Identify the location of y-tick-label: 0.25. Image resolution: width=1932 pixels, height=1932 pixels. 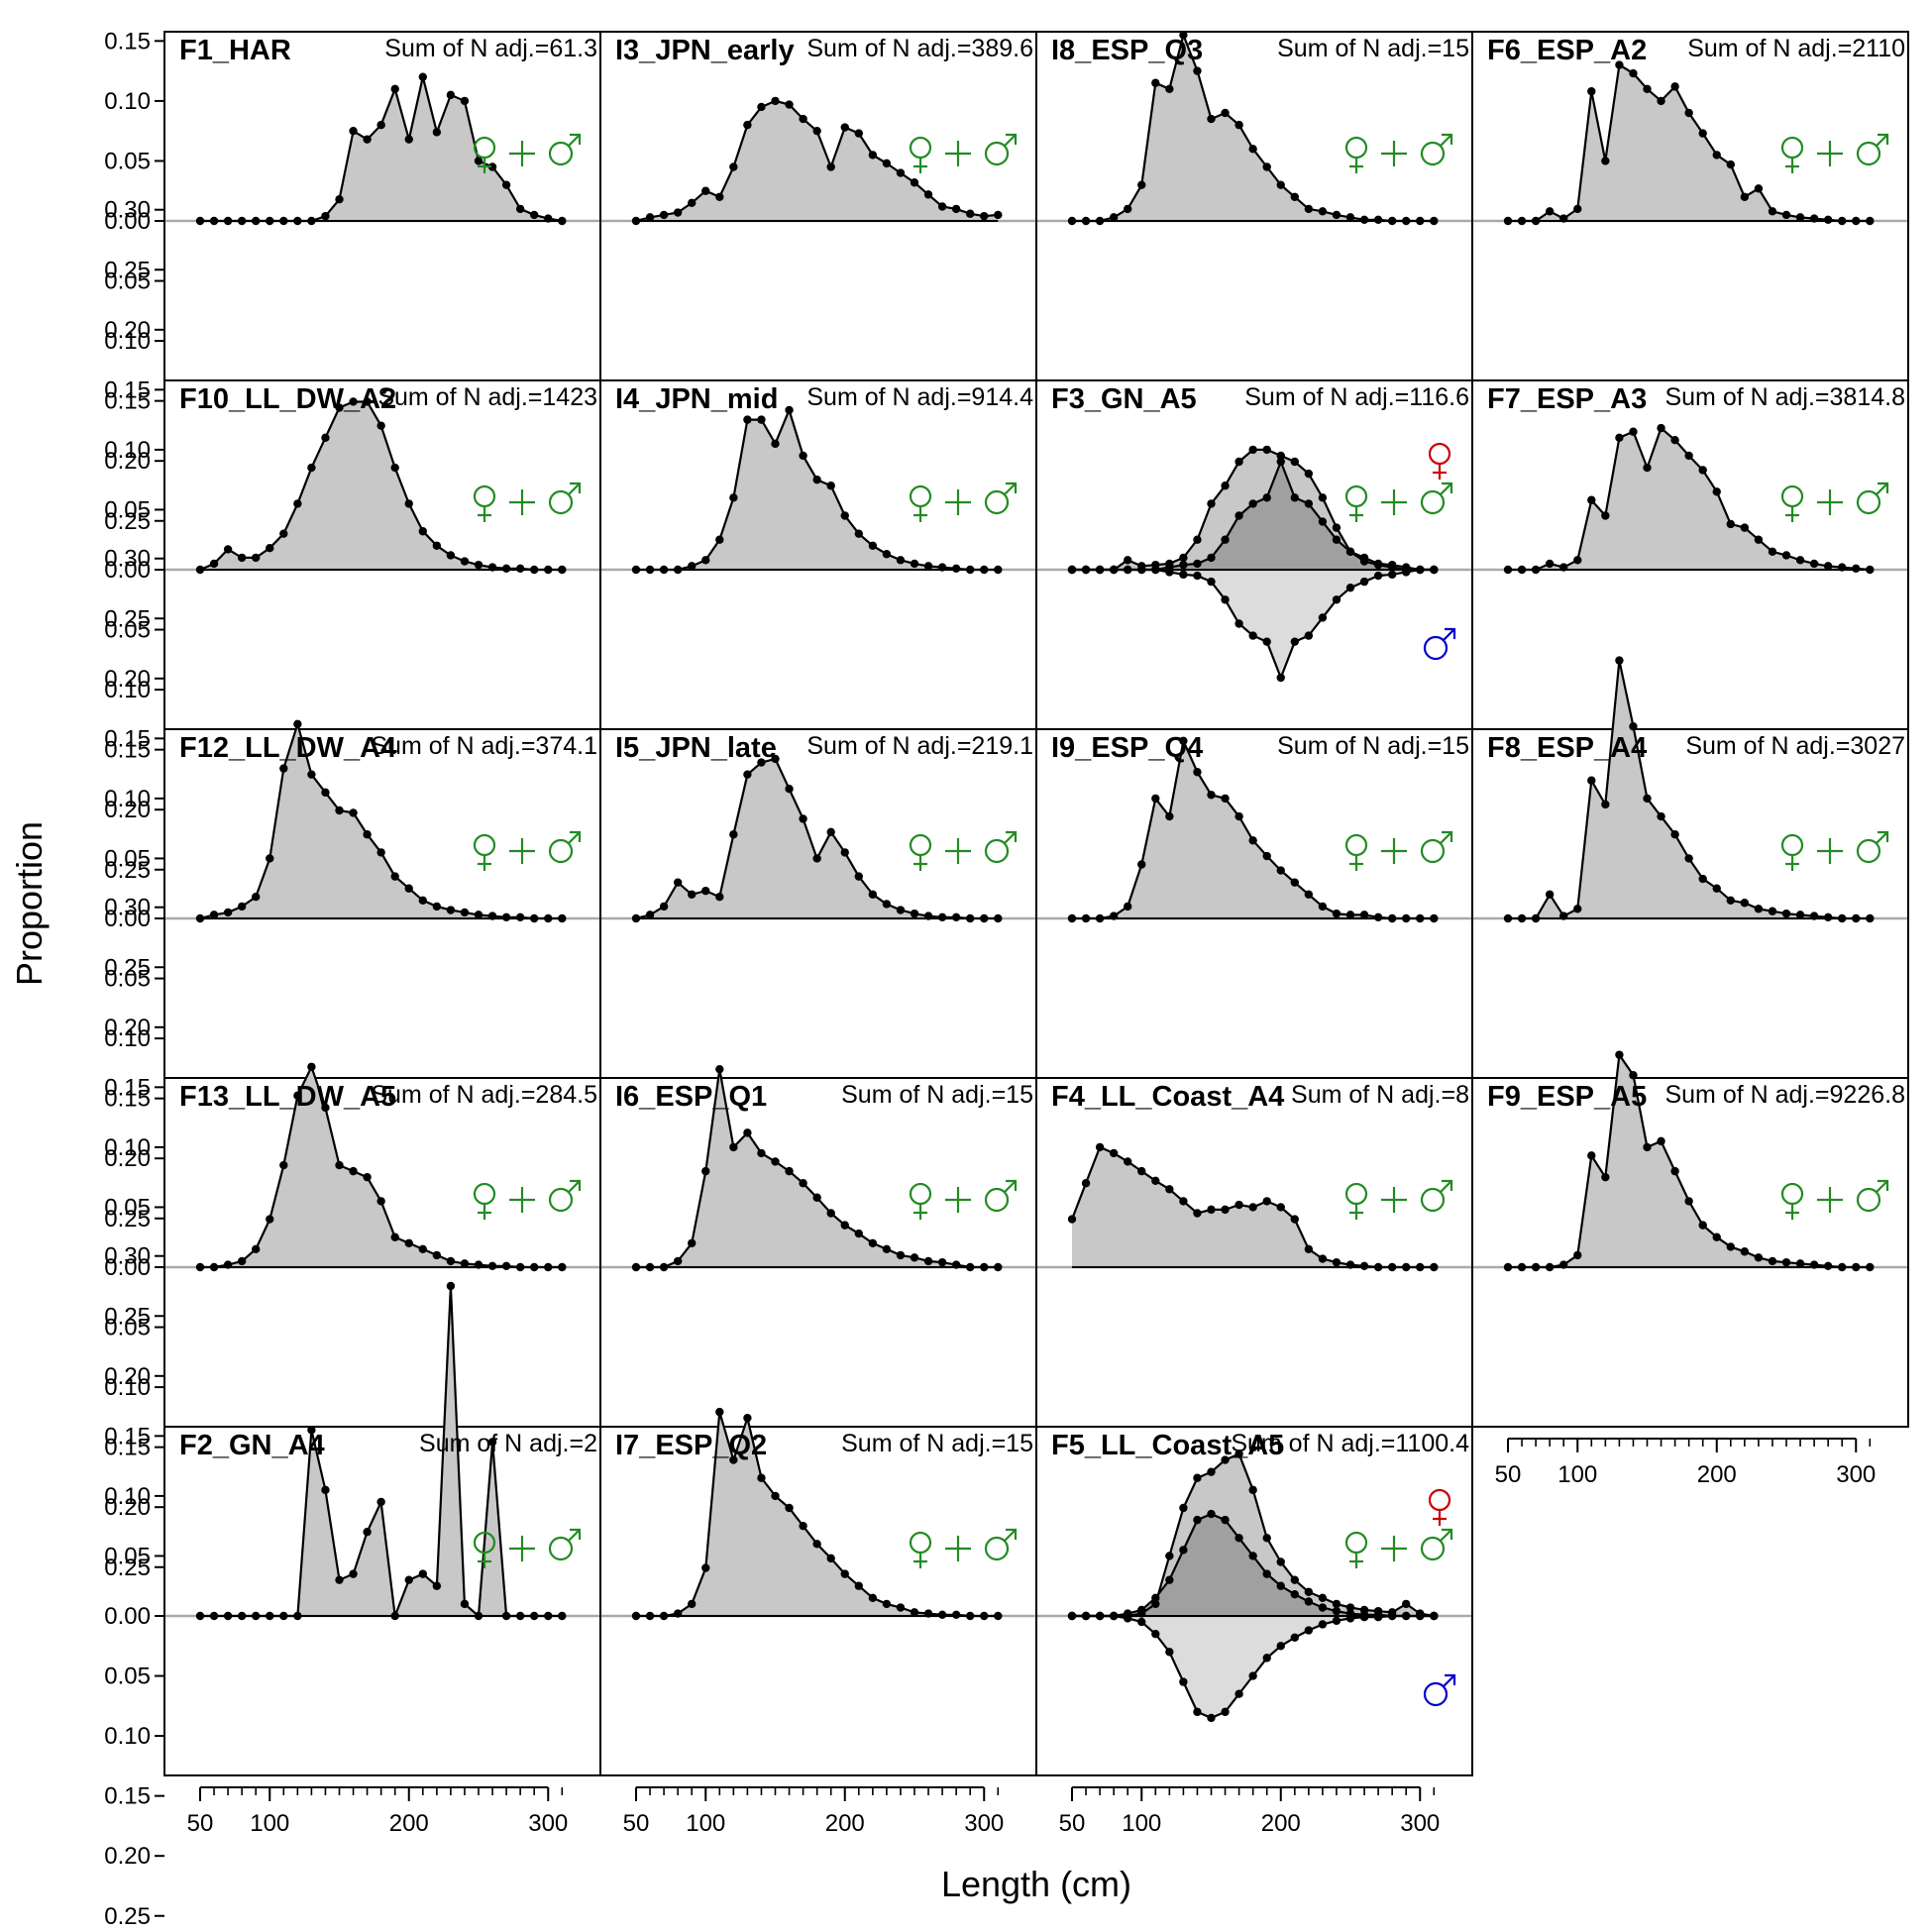
(128, 1220).